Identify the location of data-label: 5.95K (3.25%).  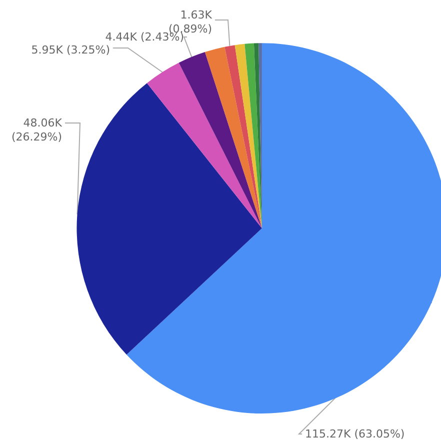
(70, 50).